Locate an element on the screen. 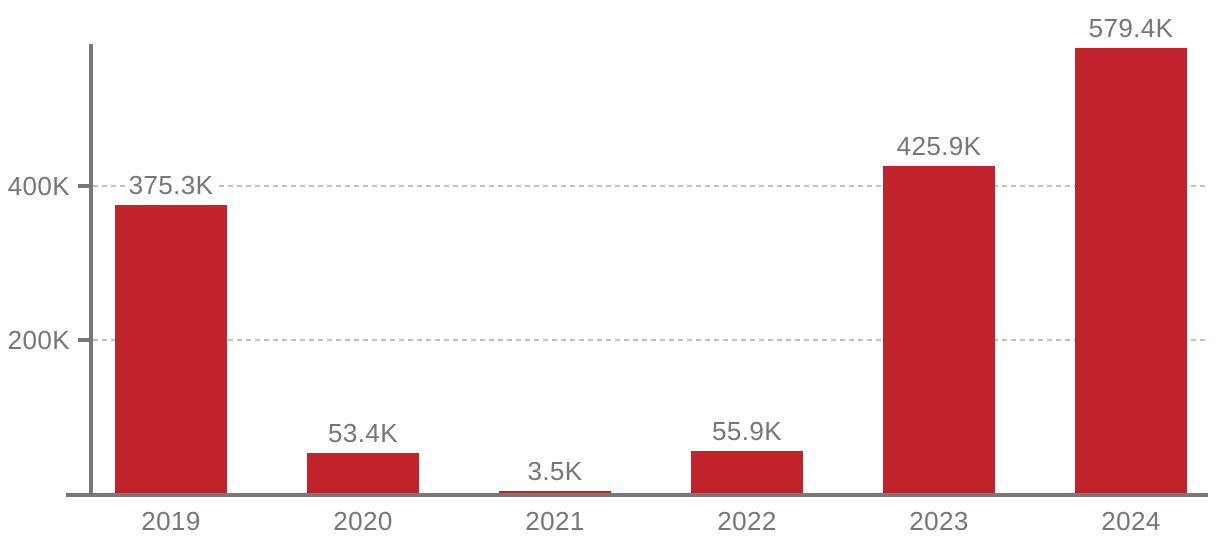  value-label-text: 579.4K is located at coordinates (1131, 28).